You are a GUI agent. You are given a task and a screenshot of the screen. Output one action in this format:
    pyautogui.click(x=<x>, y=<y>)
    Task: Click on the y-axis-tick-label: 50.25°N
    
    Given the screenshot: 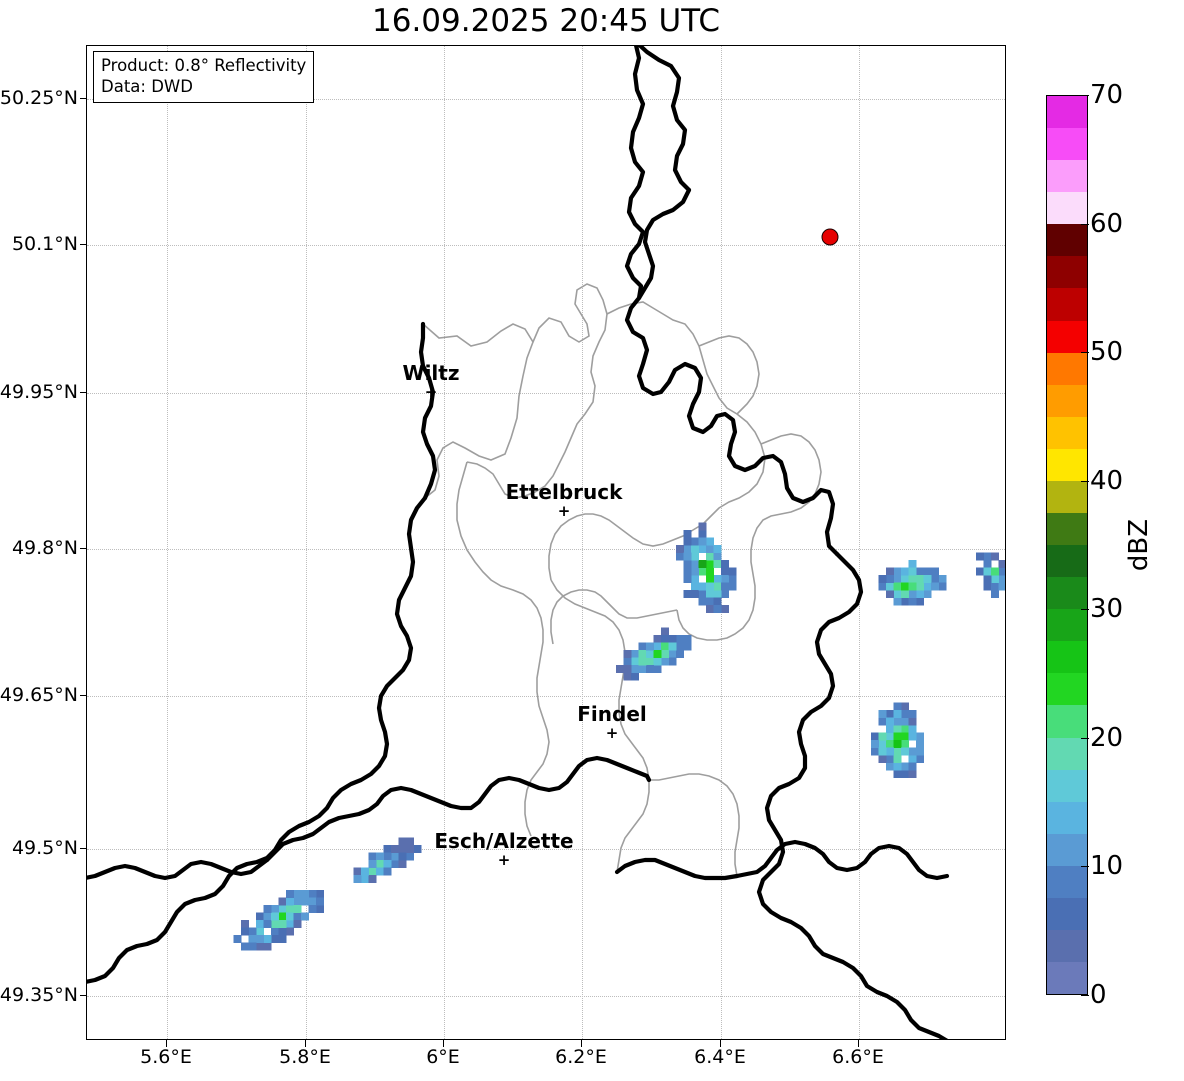 What is the action you would take?
    pyautogui.click(x=39, y=98)
    